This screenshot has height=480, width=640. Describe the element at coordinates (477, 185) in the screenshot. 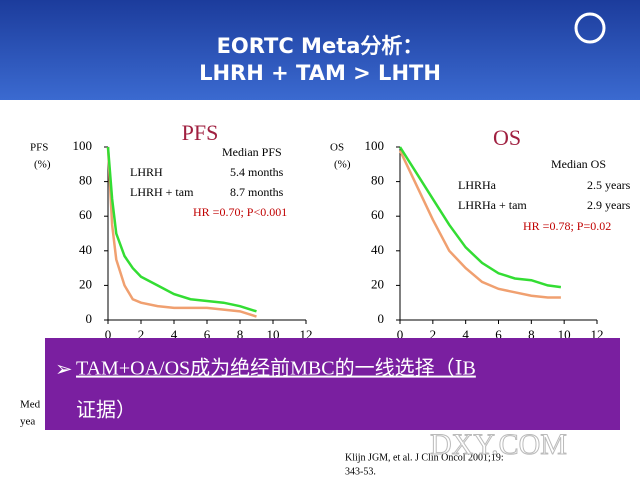

I see `legend-label: LHRHa` at that location.